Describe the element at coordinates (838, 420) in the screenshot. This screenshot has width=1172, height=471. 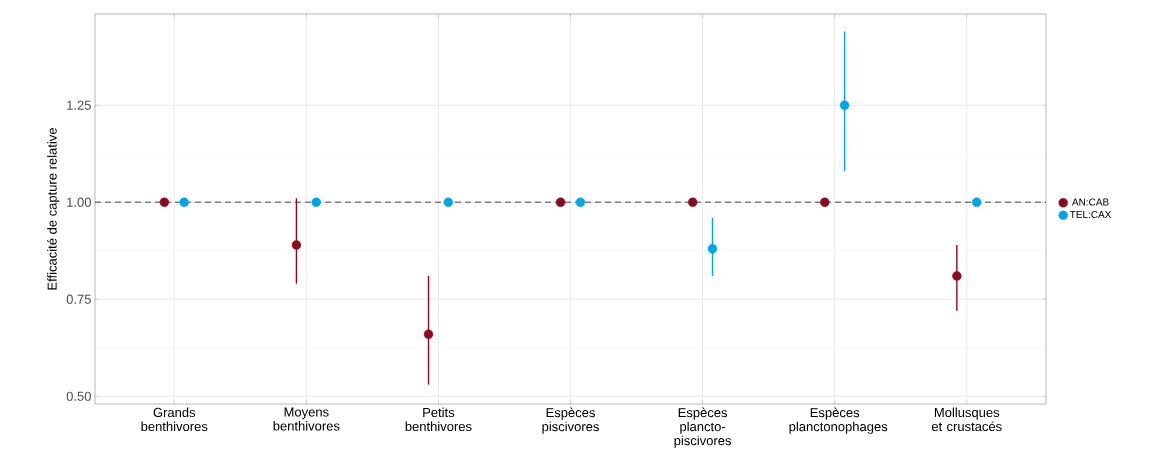
I see `x-tick-label: Espèces planctonophages` at that location.